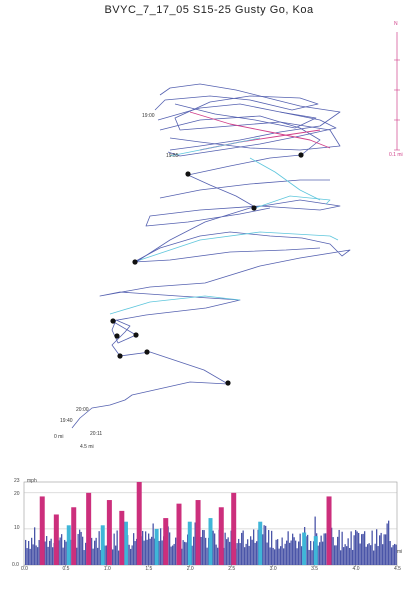  Describe the element at coordinates (87, 447) in the screenshot. I see `distance-label-end: 4.5 mi` at that location.